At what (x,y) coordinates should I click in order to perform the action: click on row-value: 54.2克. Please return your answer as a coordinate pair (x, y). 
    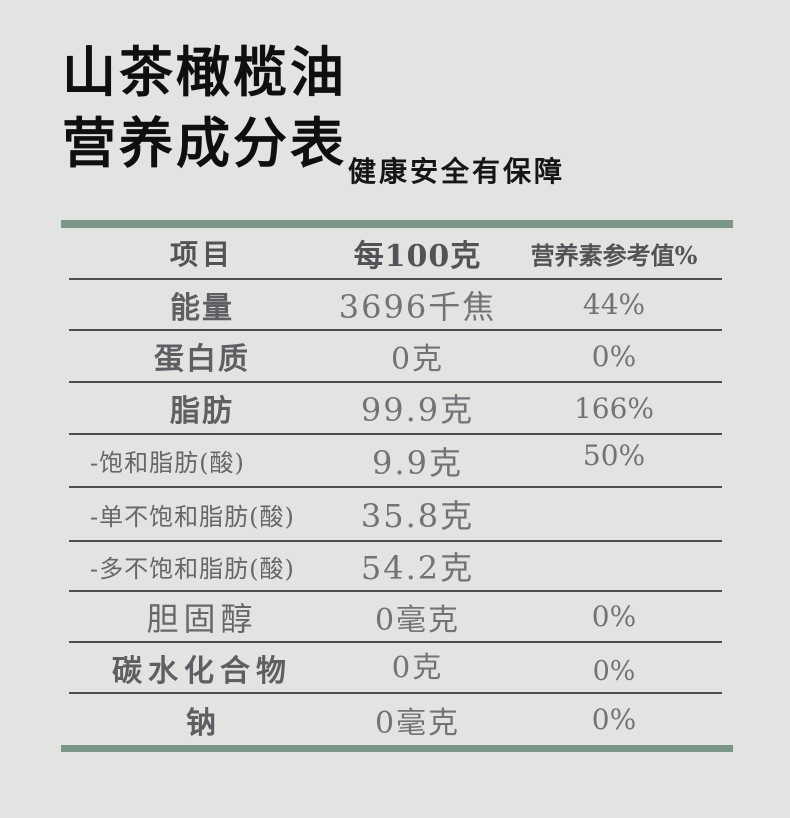
    Looking at the image, I should click on (417, 568).